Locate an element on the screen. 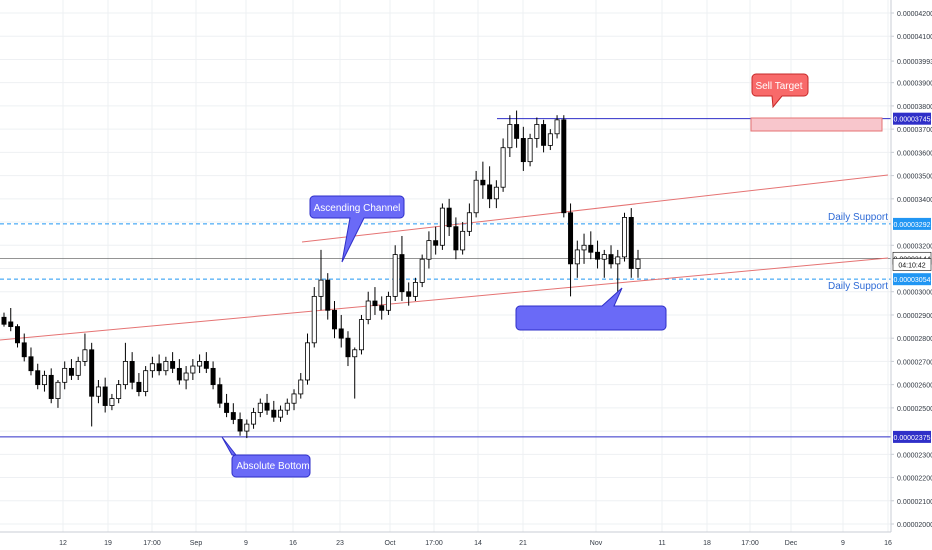 The height and width of the screenshot is (550, 932). price-tick-label: 0.00003000 is located at coordinates (914, 293).